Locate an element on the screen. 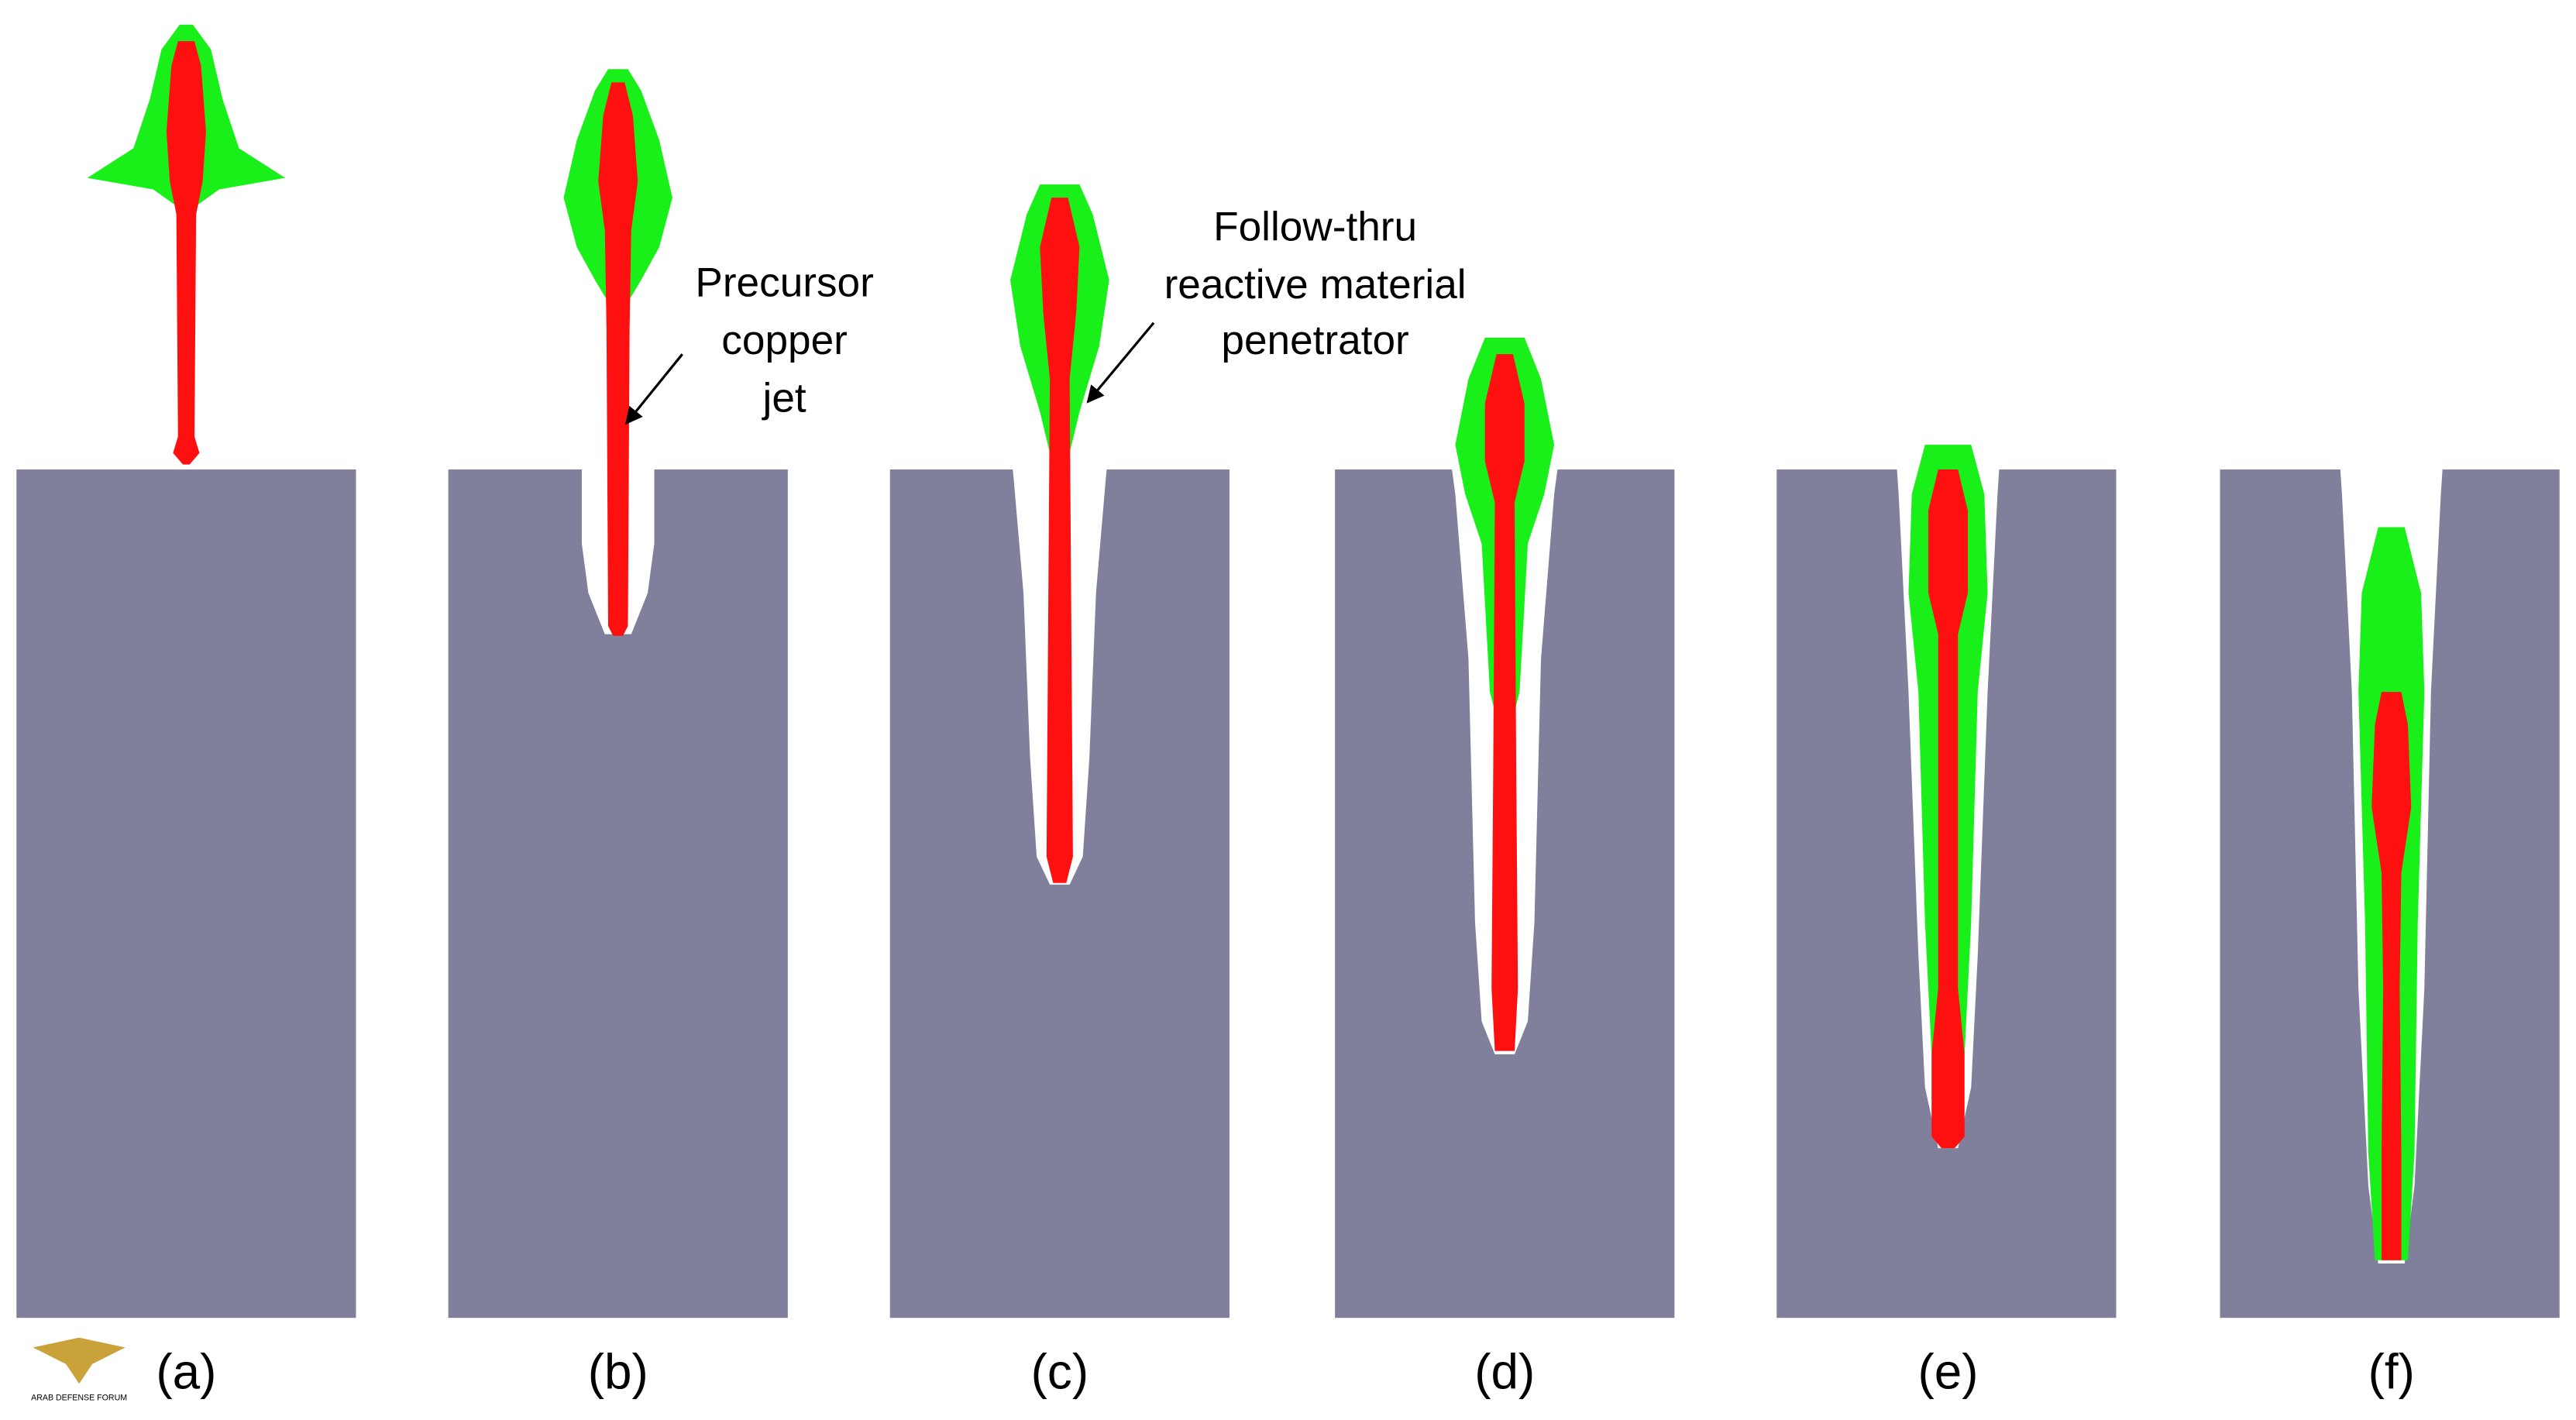  annotation-precursor: Precursor copper jet is located at coordinates (749, 342).